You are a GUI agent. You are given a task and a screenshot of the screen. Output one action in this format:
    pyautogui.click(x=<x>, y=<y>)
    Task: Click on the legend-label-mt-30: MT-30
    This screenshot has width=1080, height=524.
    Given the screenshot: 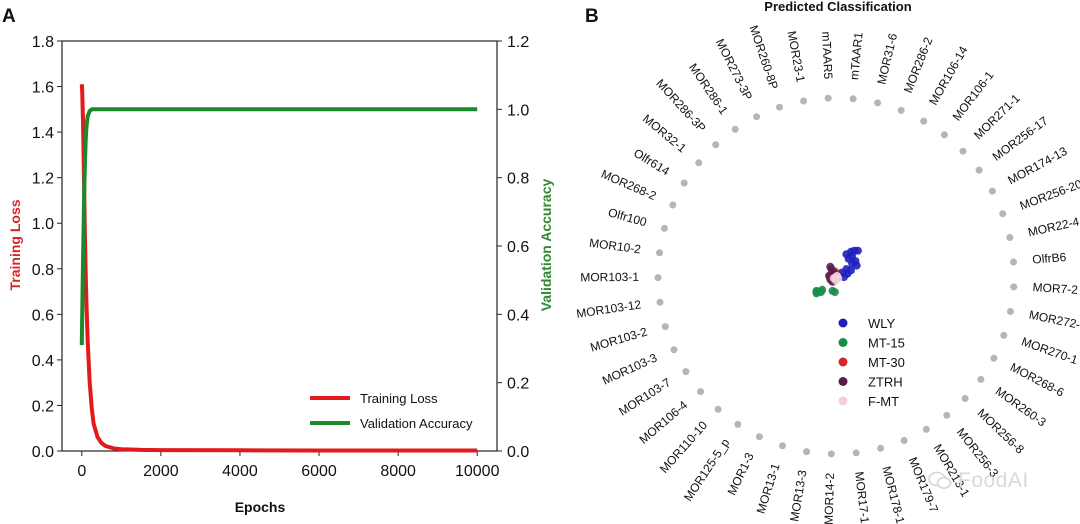 What is the action you would take?
    pyautogui.click(x=886, y=362)
    